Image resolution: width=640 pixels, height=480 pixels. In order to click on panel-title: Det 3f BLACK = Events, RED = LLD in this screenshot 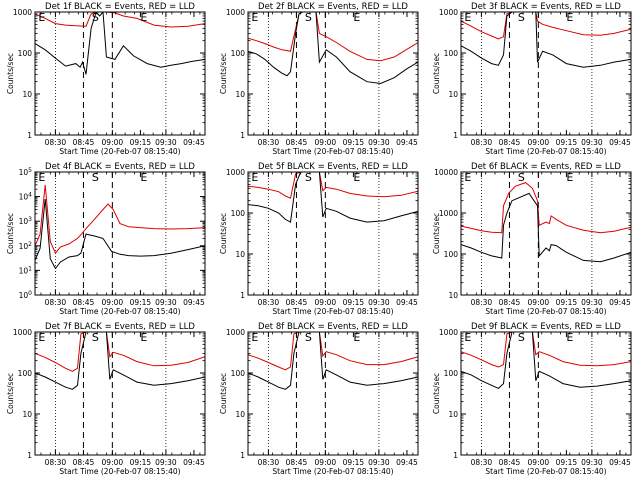, I will do `click(546, 7)`.